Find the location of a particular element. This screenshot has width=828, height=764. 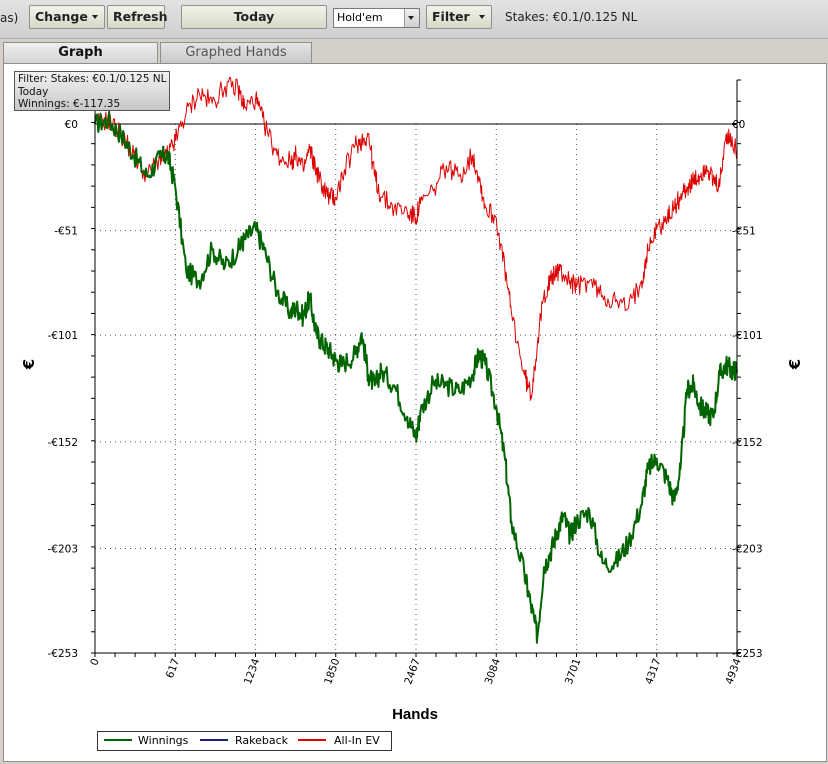

legend-allin: All-In EV is located at coordinates (357, 740).